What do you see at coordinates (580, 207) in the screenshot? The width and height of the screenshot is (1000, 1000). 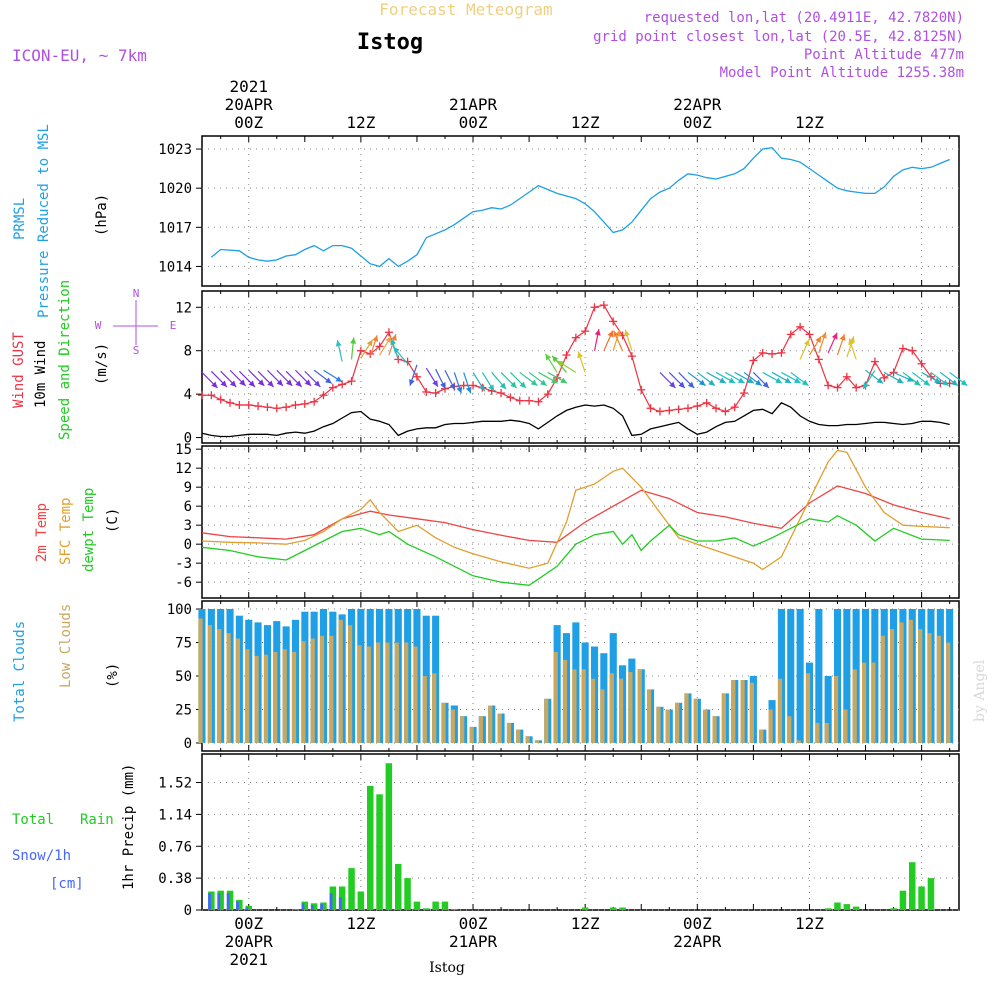 I see `pressure-line` at bounding box center [580, 207].